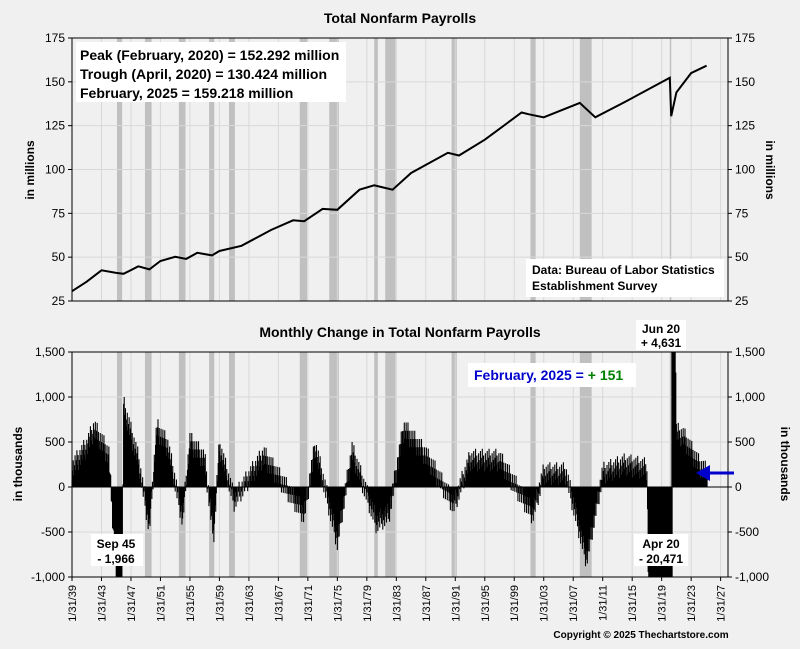  Describe the element at coordinates (61, 487) in the screenshot. I see `y-tick-label-left: 0` at that location.